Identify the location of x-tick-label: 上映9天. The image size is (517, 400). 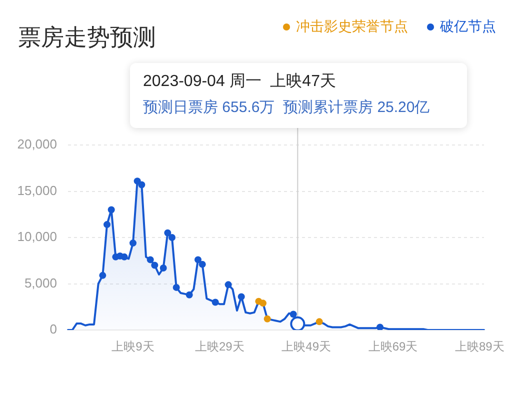
(133, 347).